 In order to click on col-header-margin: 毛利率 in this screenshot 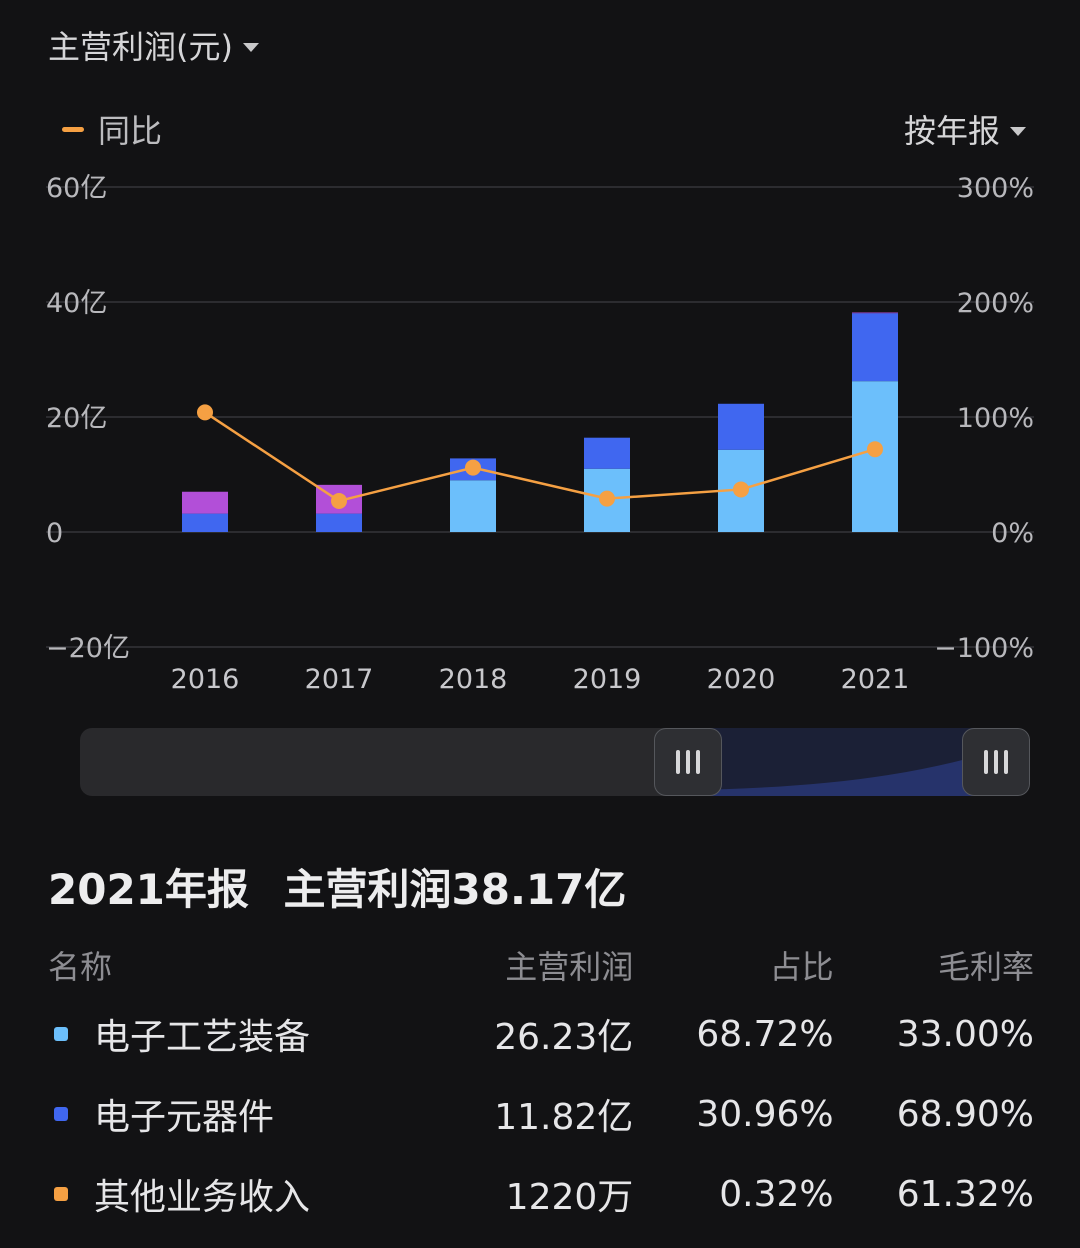, I will do `click(985, 967)`.